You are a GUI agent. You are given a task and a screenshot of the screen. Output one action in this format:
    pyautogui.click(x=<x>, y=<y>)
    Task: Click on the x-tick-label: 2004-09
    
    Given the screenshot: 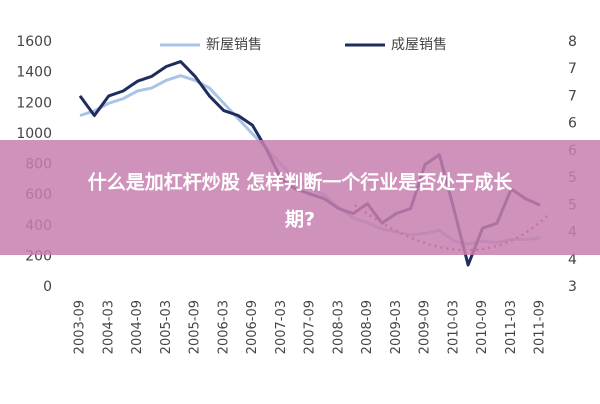 What is the action you would take?
    pyautogui.click(x=137, y=327)
    